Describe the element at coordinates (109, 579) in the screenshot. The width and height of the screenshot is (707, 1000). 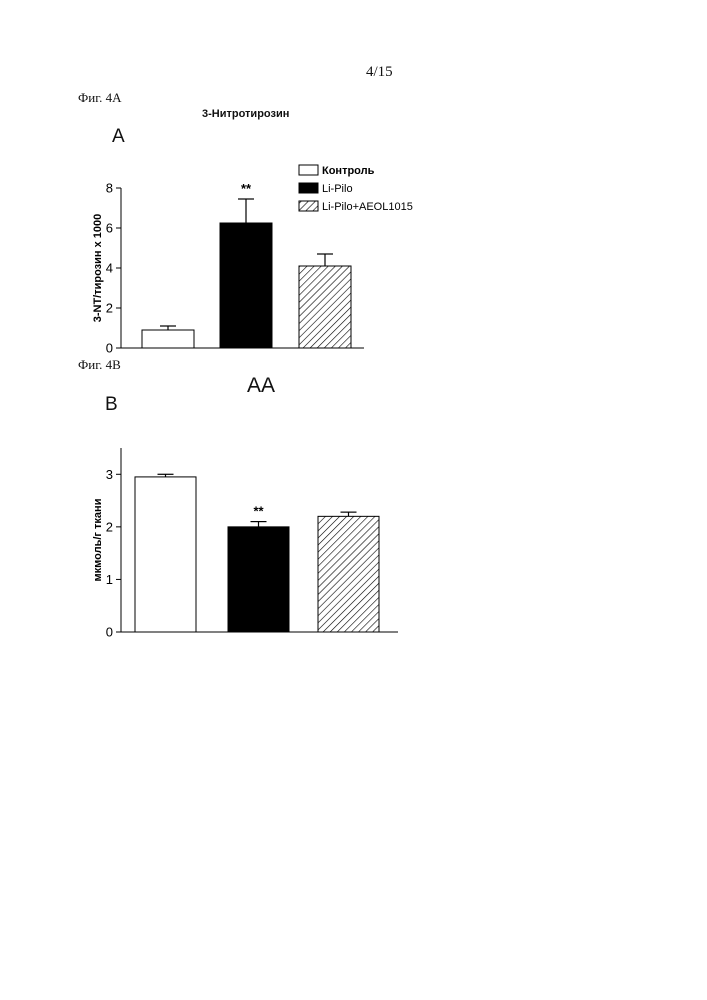
I see `y-tick-label: 1` at that location.